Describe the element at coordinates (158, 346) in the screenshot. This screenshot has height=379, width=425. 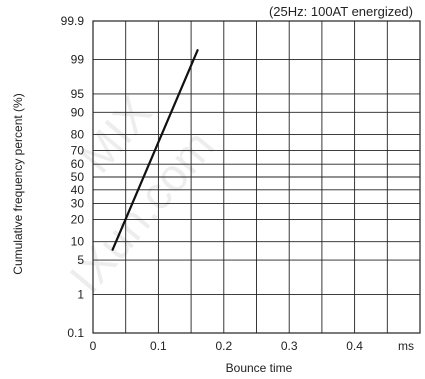
I see `x-tick-label: 0.1` at that location.